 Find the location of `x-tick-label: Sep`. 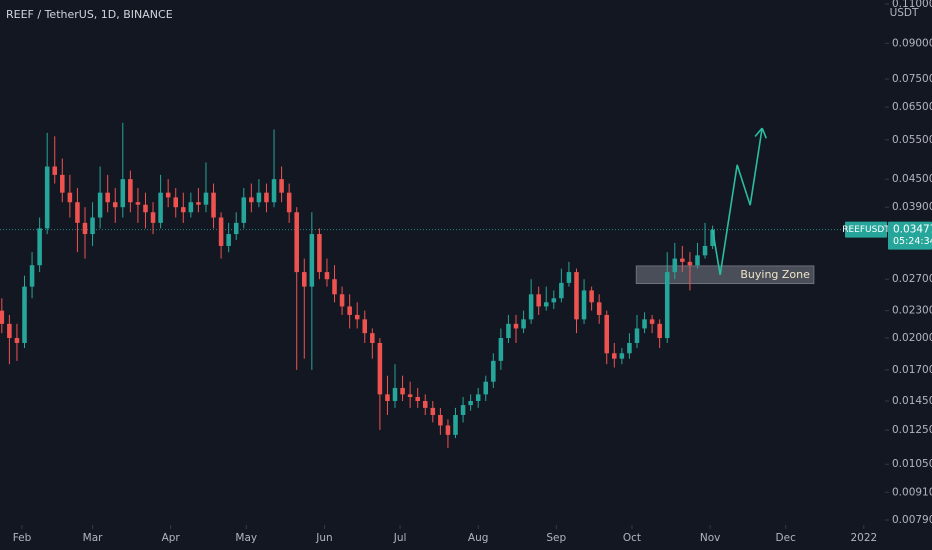

x-tick-label: Sep is located at coordinates (556, 538).